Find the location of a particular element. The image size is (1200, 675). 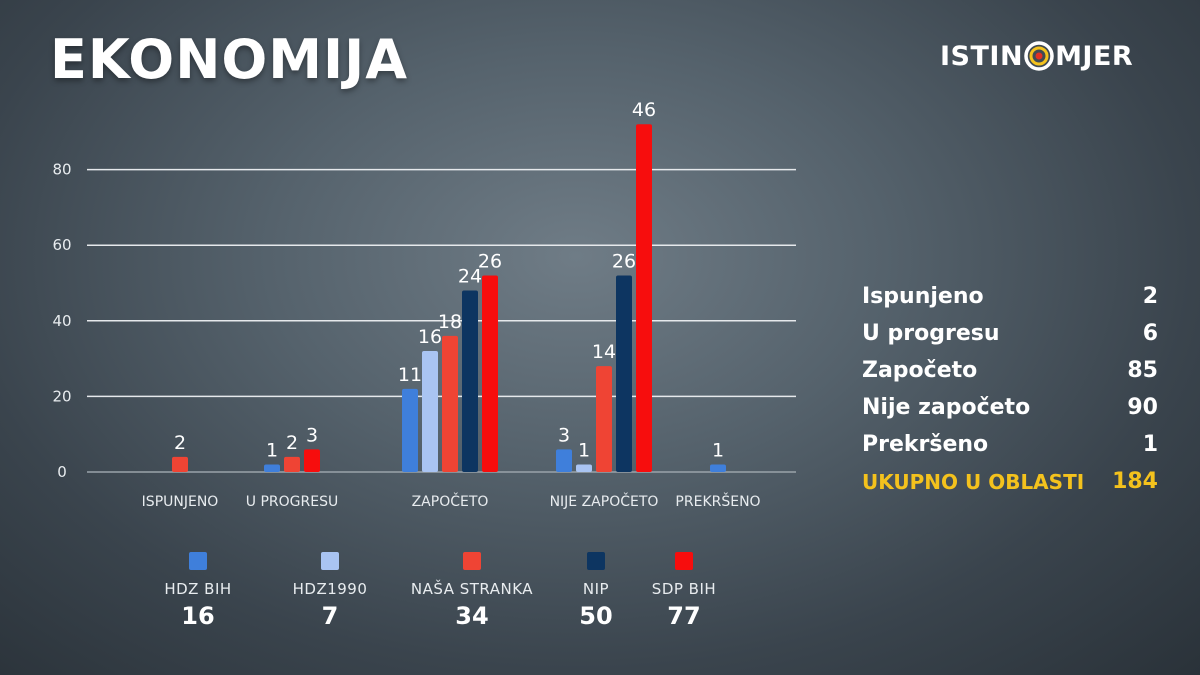

legend-label: NAŠA STRANKA is located at coordinates (472, 589).